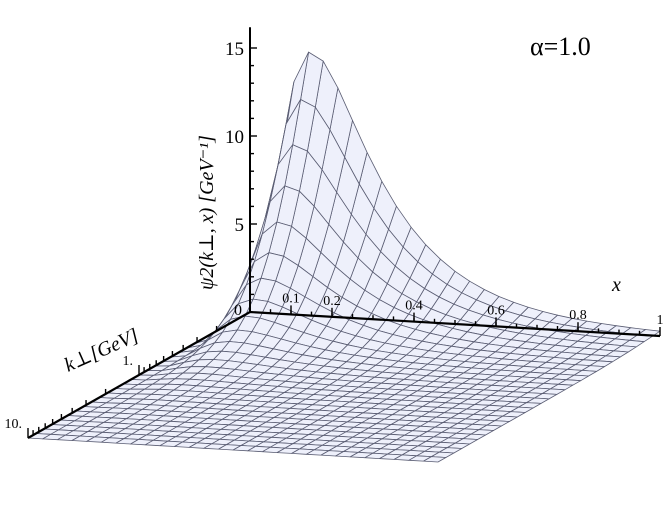 The image size is (664, 532). Describe the element at coordinates (414, 306) in the screenshot. I see `x-tick-label: 0.4` at that location.